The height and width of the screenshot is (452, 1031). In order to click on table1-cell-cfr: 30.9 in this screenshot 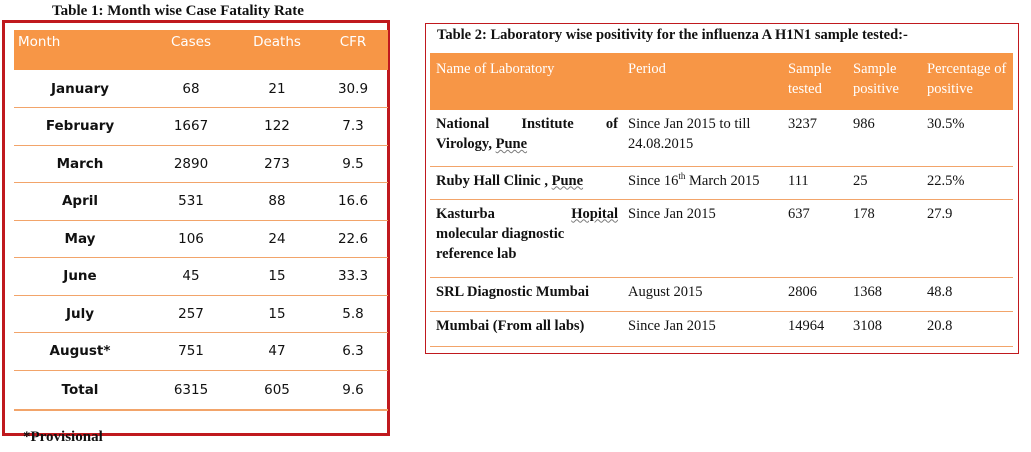, I will do `click(353, 89)`.